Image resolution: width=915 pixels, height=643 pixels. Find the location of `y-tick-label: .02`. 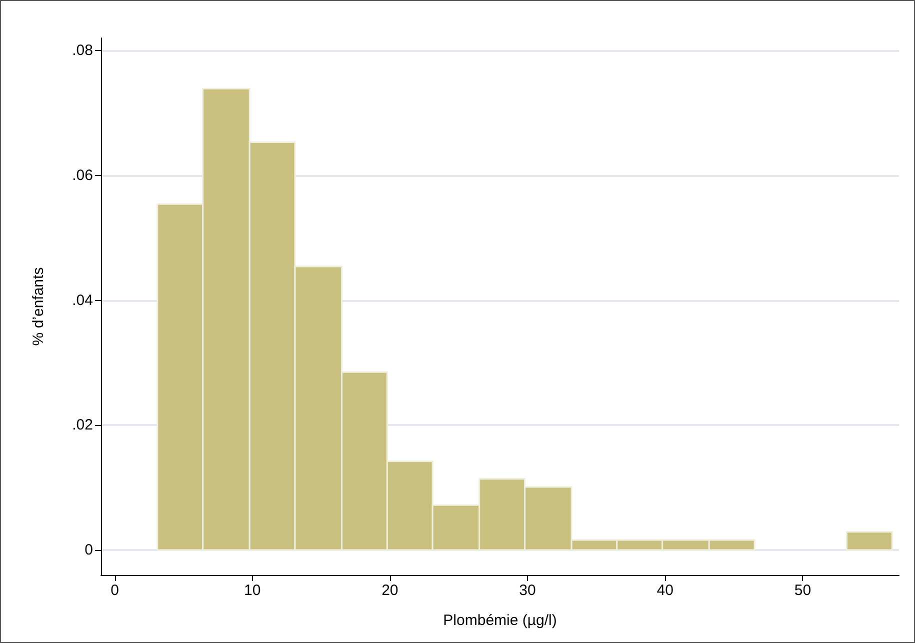

y-tick-label: .02 is located at coordinates (82, 425).